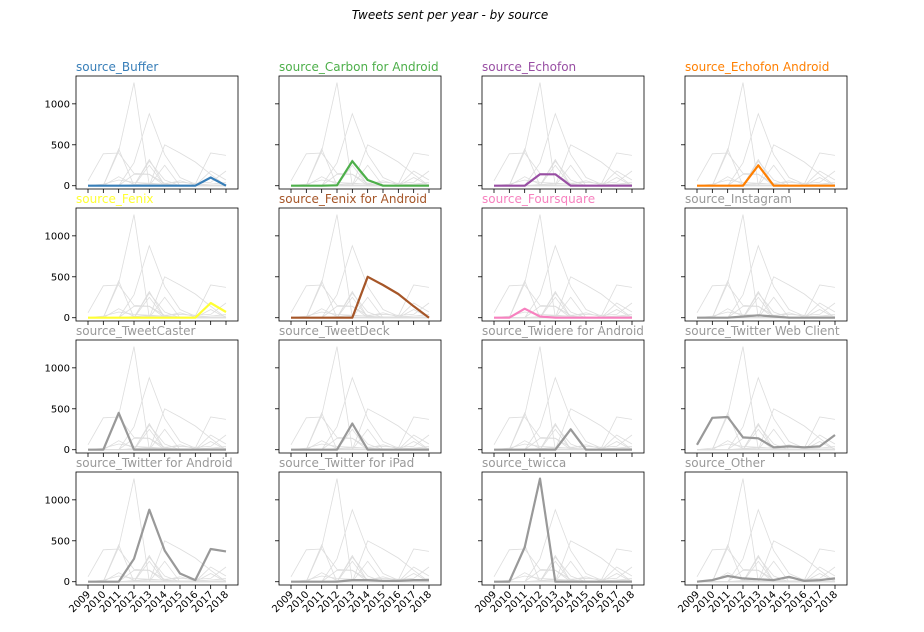 The image size is (924, 632). Describe the element at coordinates (757, 67) in the screenshot. I see `panel-title: source_Echofon Android` at that location.